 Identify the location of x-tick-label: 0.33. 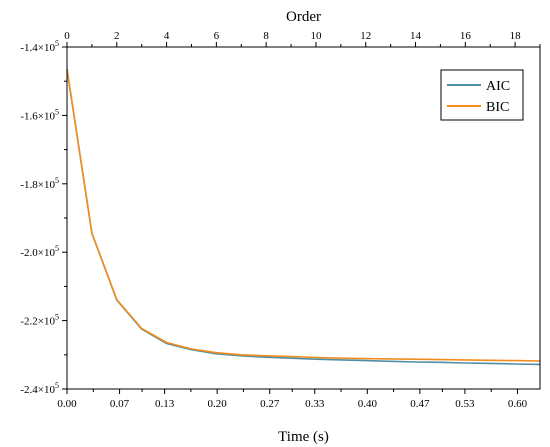
(315, 404).